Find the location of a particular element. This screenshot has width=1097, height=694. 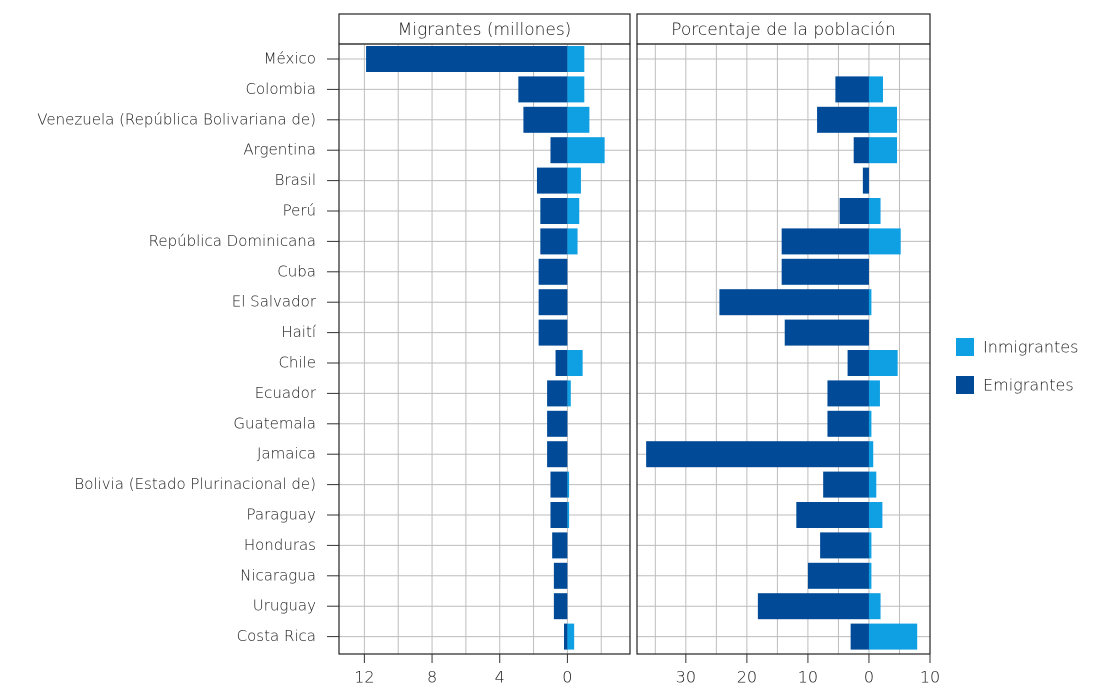

bar-emigrantes-el-salvador is located at coordinates (553, 302).